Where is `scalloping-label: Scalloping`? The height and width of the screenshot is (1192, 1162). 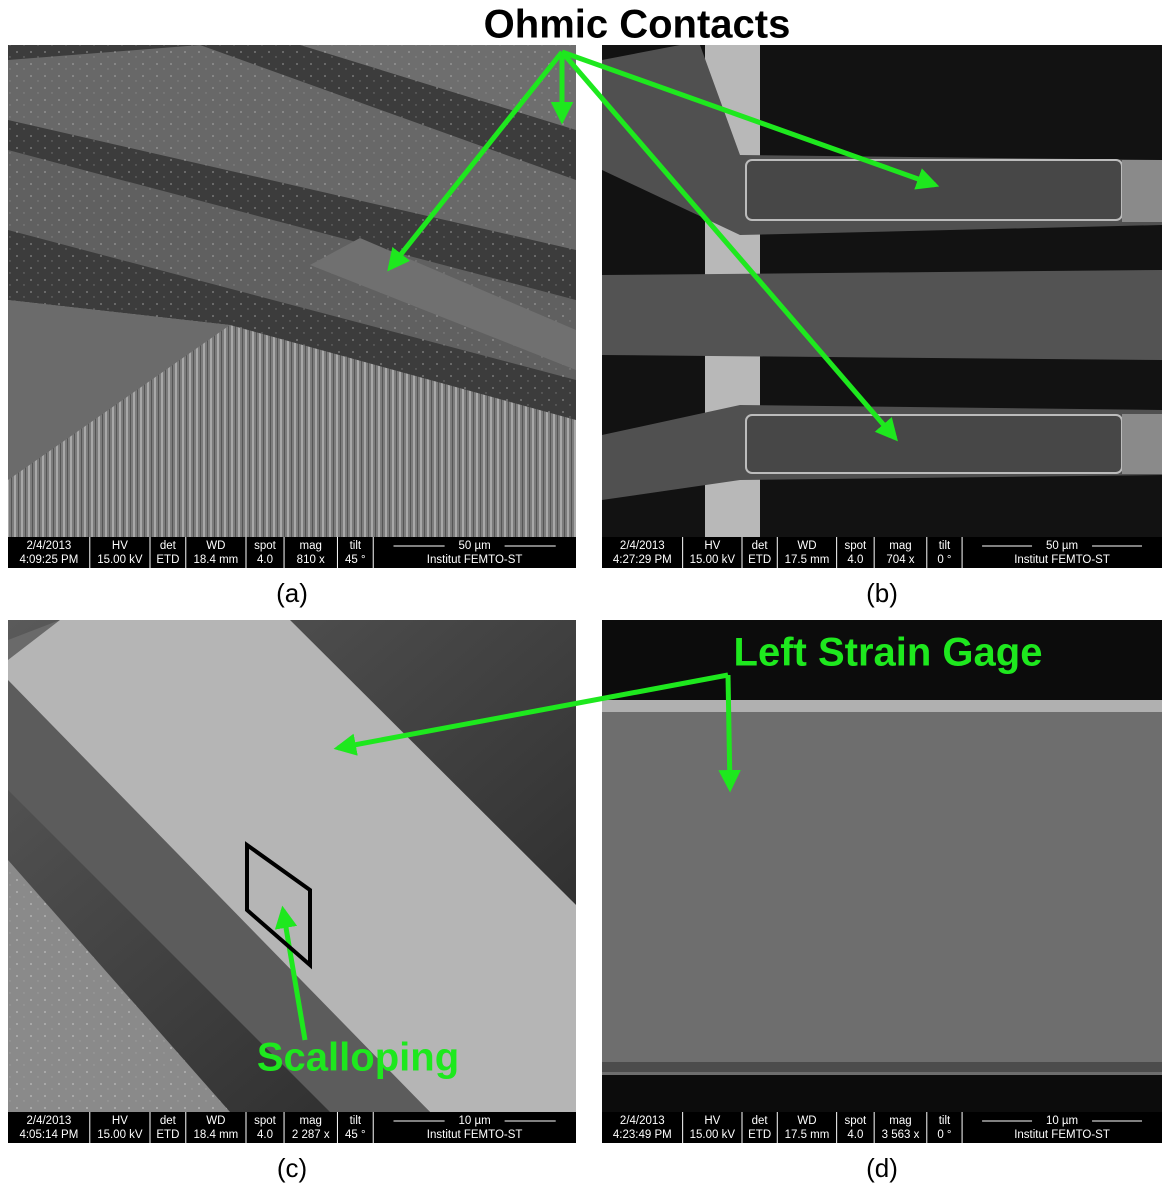 scalloping-label: Scalloping is located at coordinates (358, 1058).